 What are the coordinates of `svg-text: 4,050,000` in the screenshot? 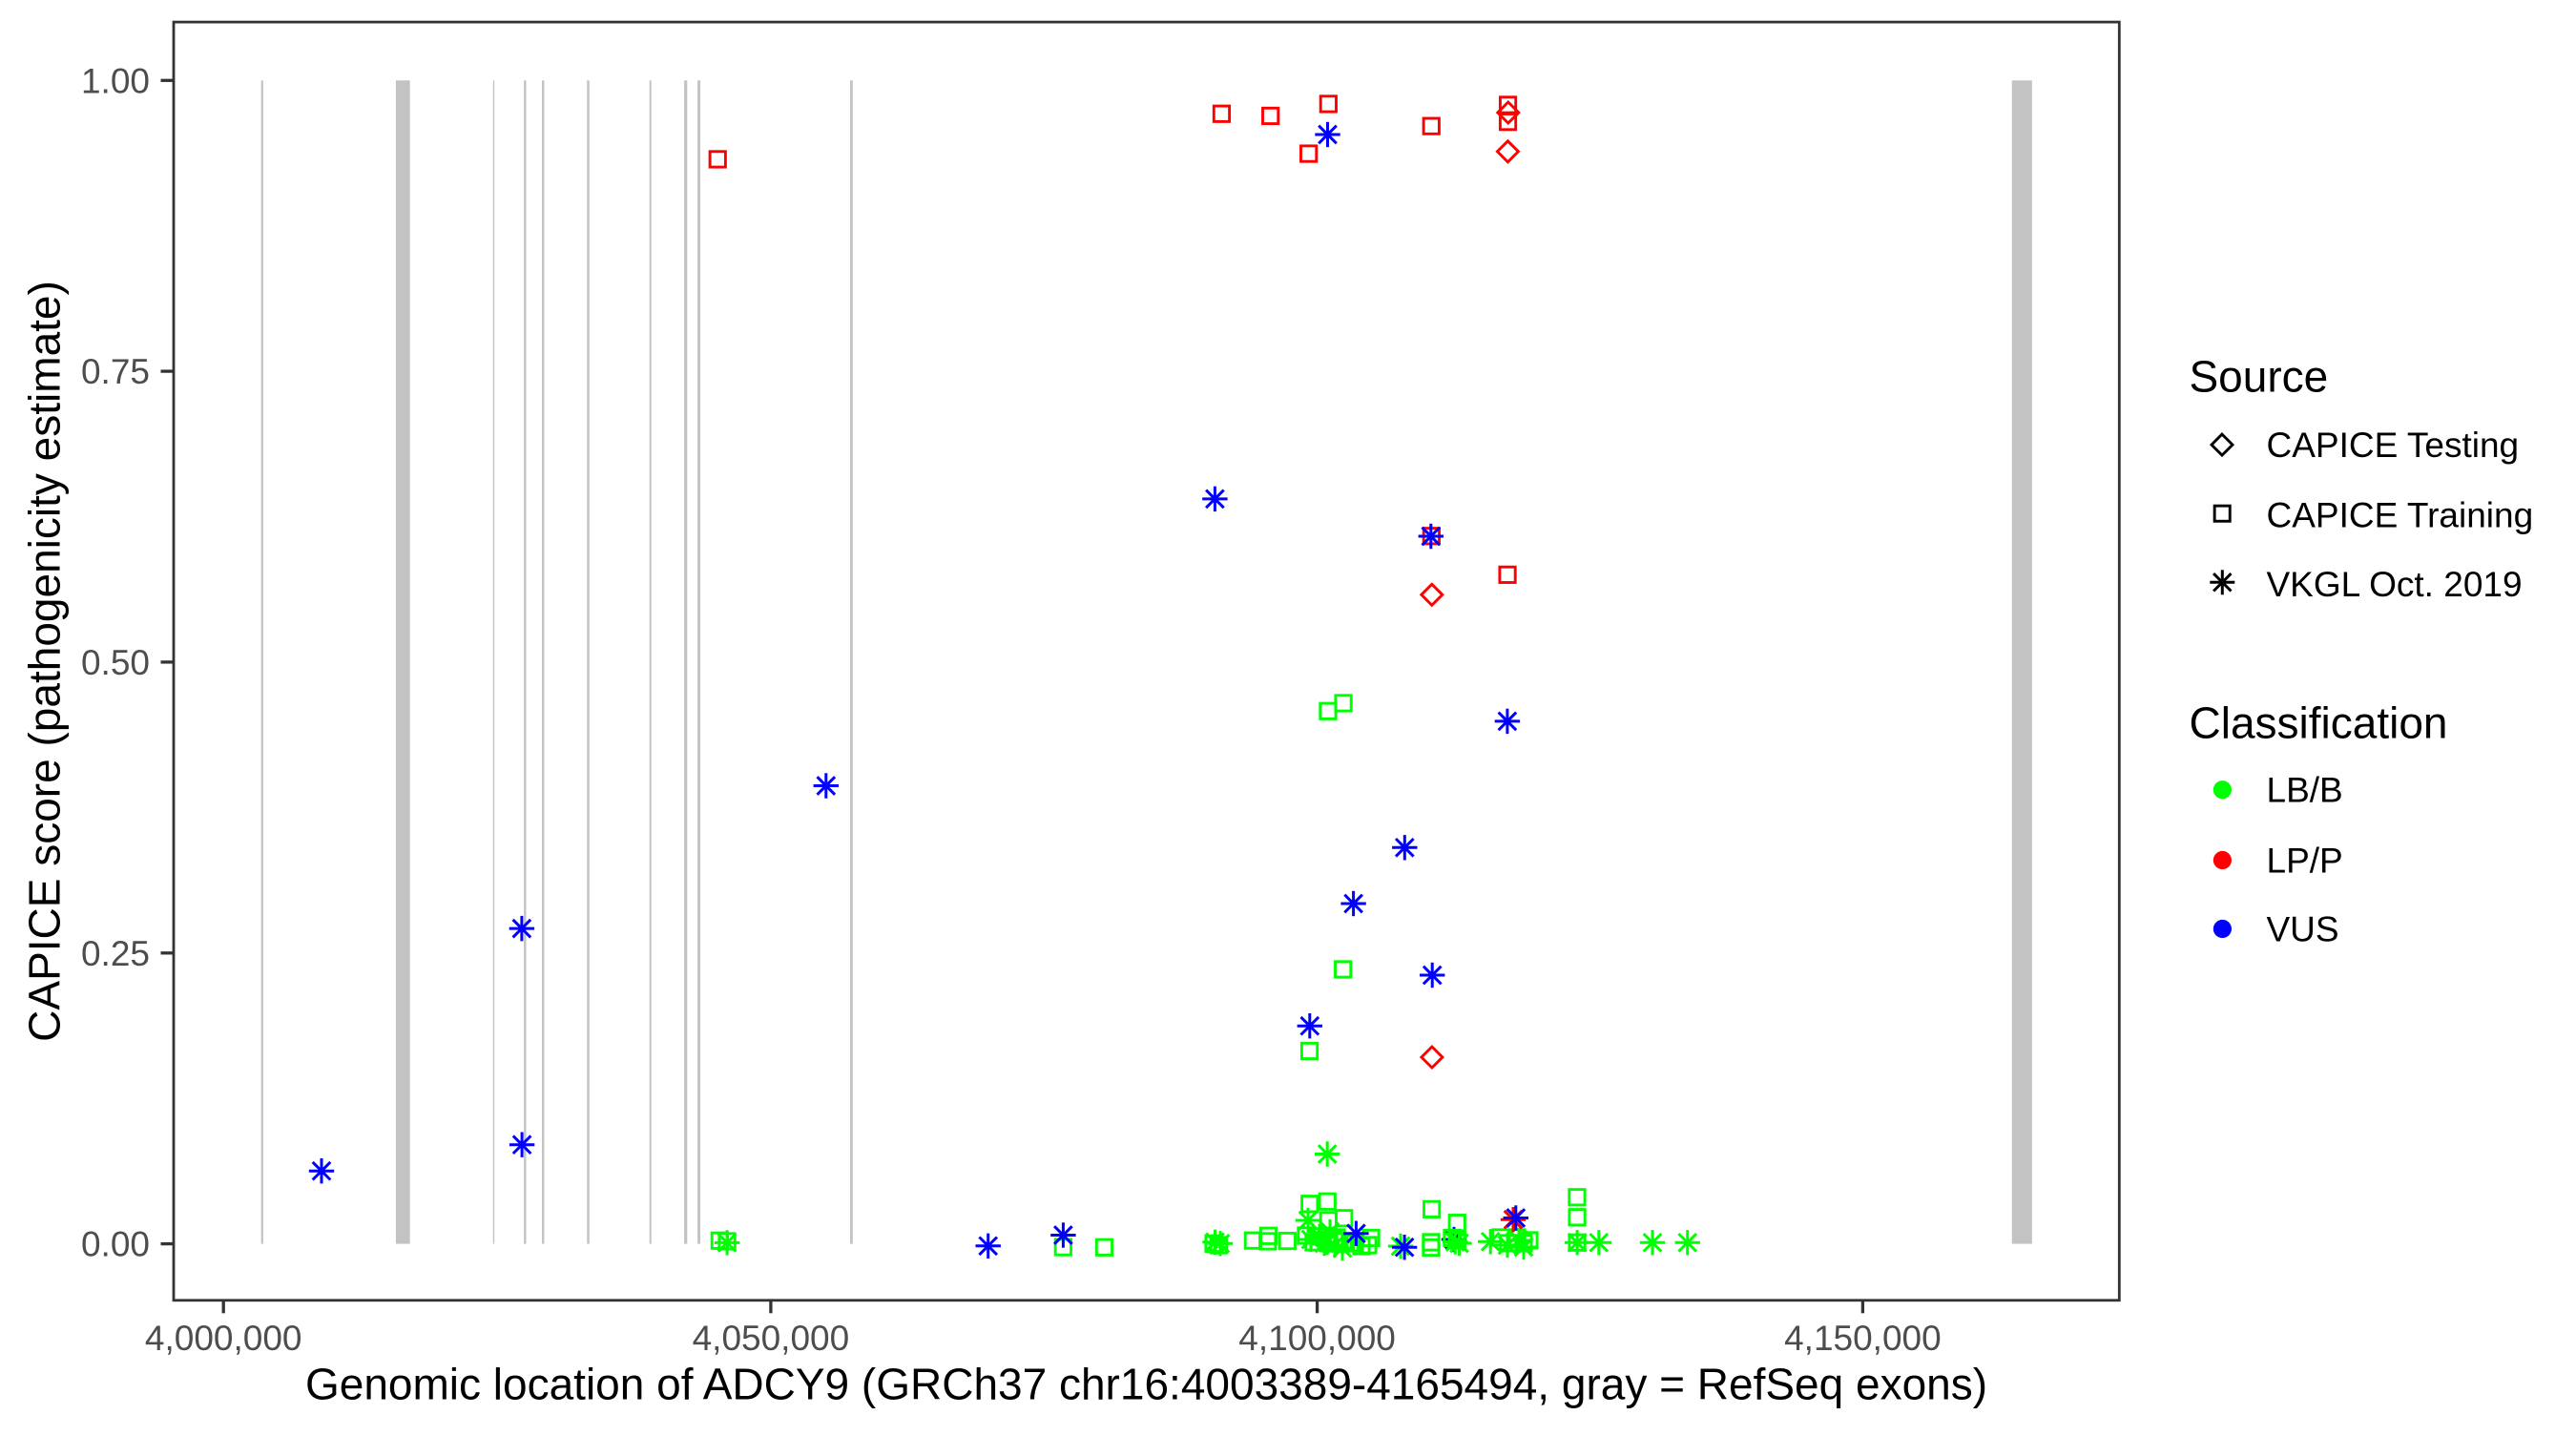 It's located at (771, 1338).